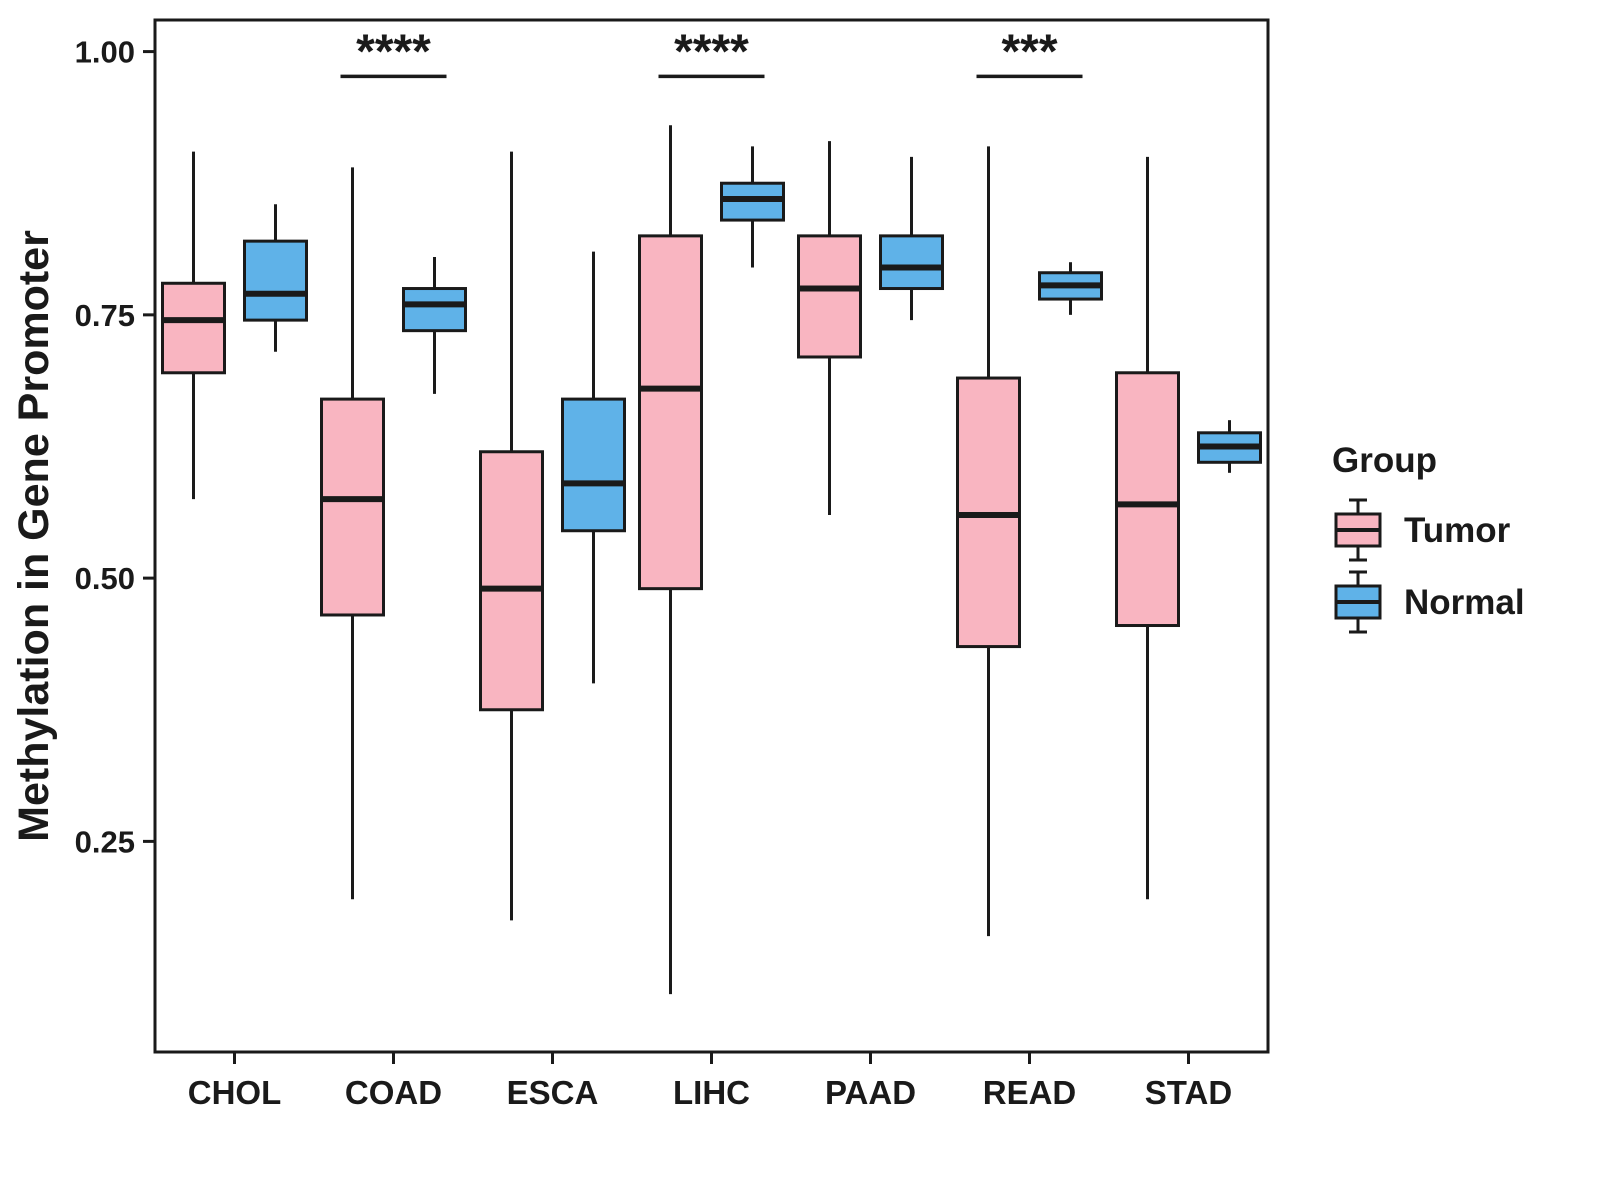  I want to click on box-Normal-COAD, so click(434, 310).